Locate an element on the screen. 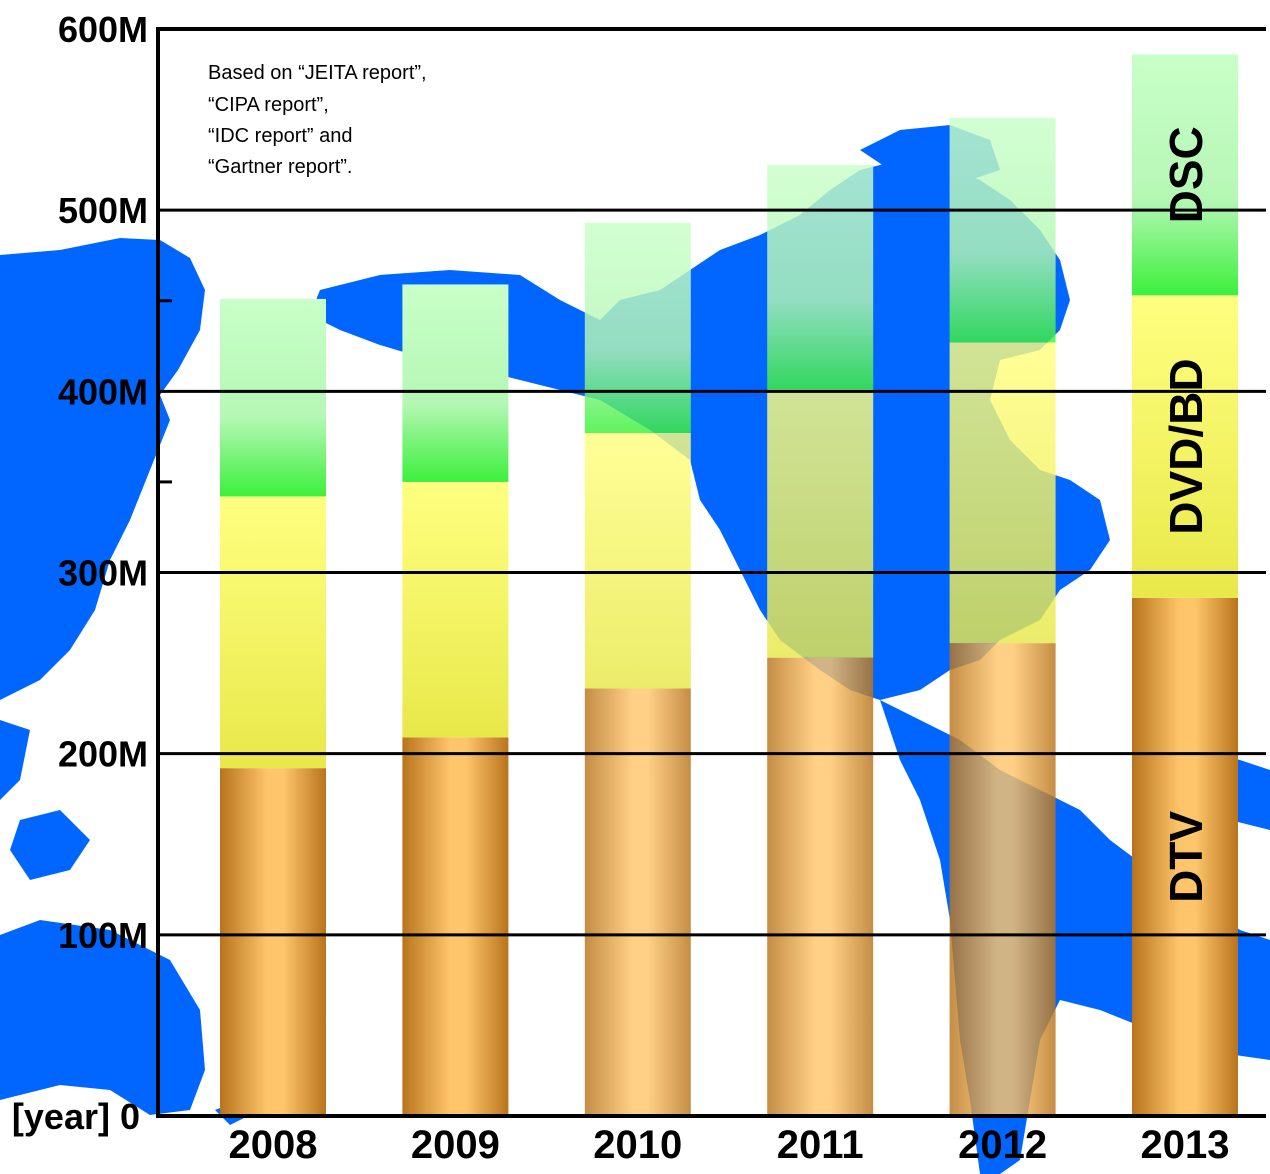  series-label-dvd-bd: DVD/BD is located at coordinates (1186, 446).